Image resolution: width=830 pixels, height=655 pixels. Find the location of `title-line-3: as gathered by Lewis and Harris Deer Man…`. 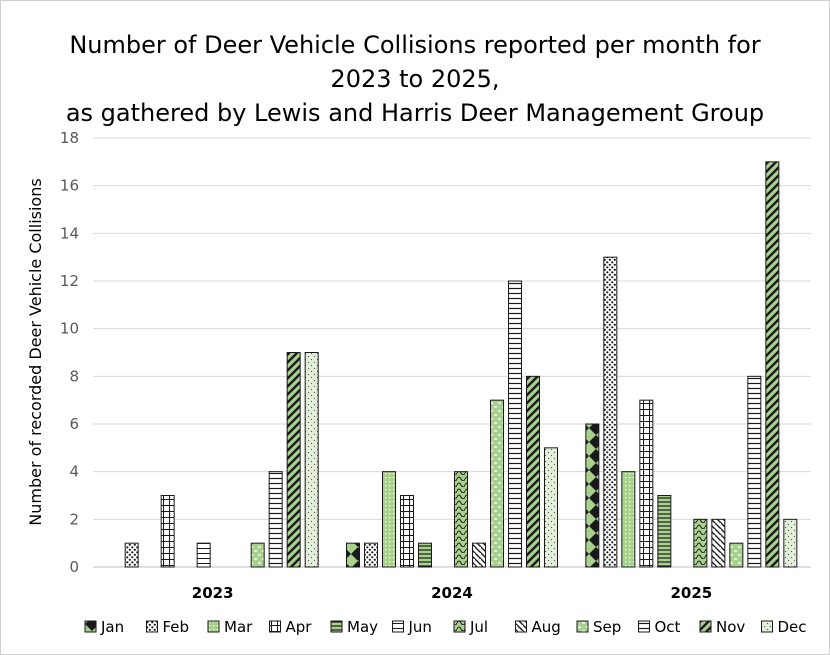

title-line-3: as gathered by Lewis and Harris Deer Man… is located at coordinates (415, 113).